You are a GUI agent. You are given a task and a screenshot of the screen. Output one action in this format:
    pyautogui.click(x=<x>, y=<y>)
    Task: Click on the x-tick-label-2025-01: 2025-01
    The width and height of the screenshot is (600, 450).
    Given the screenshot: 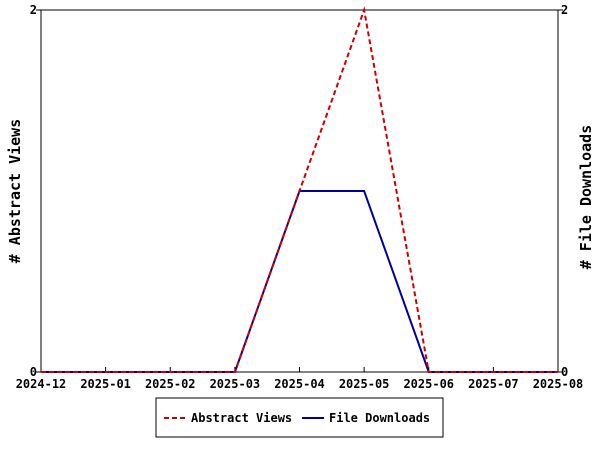 What is the action you would take?
    pyautogui.click(x=105, y=384)
    